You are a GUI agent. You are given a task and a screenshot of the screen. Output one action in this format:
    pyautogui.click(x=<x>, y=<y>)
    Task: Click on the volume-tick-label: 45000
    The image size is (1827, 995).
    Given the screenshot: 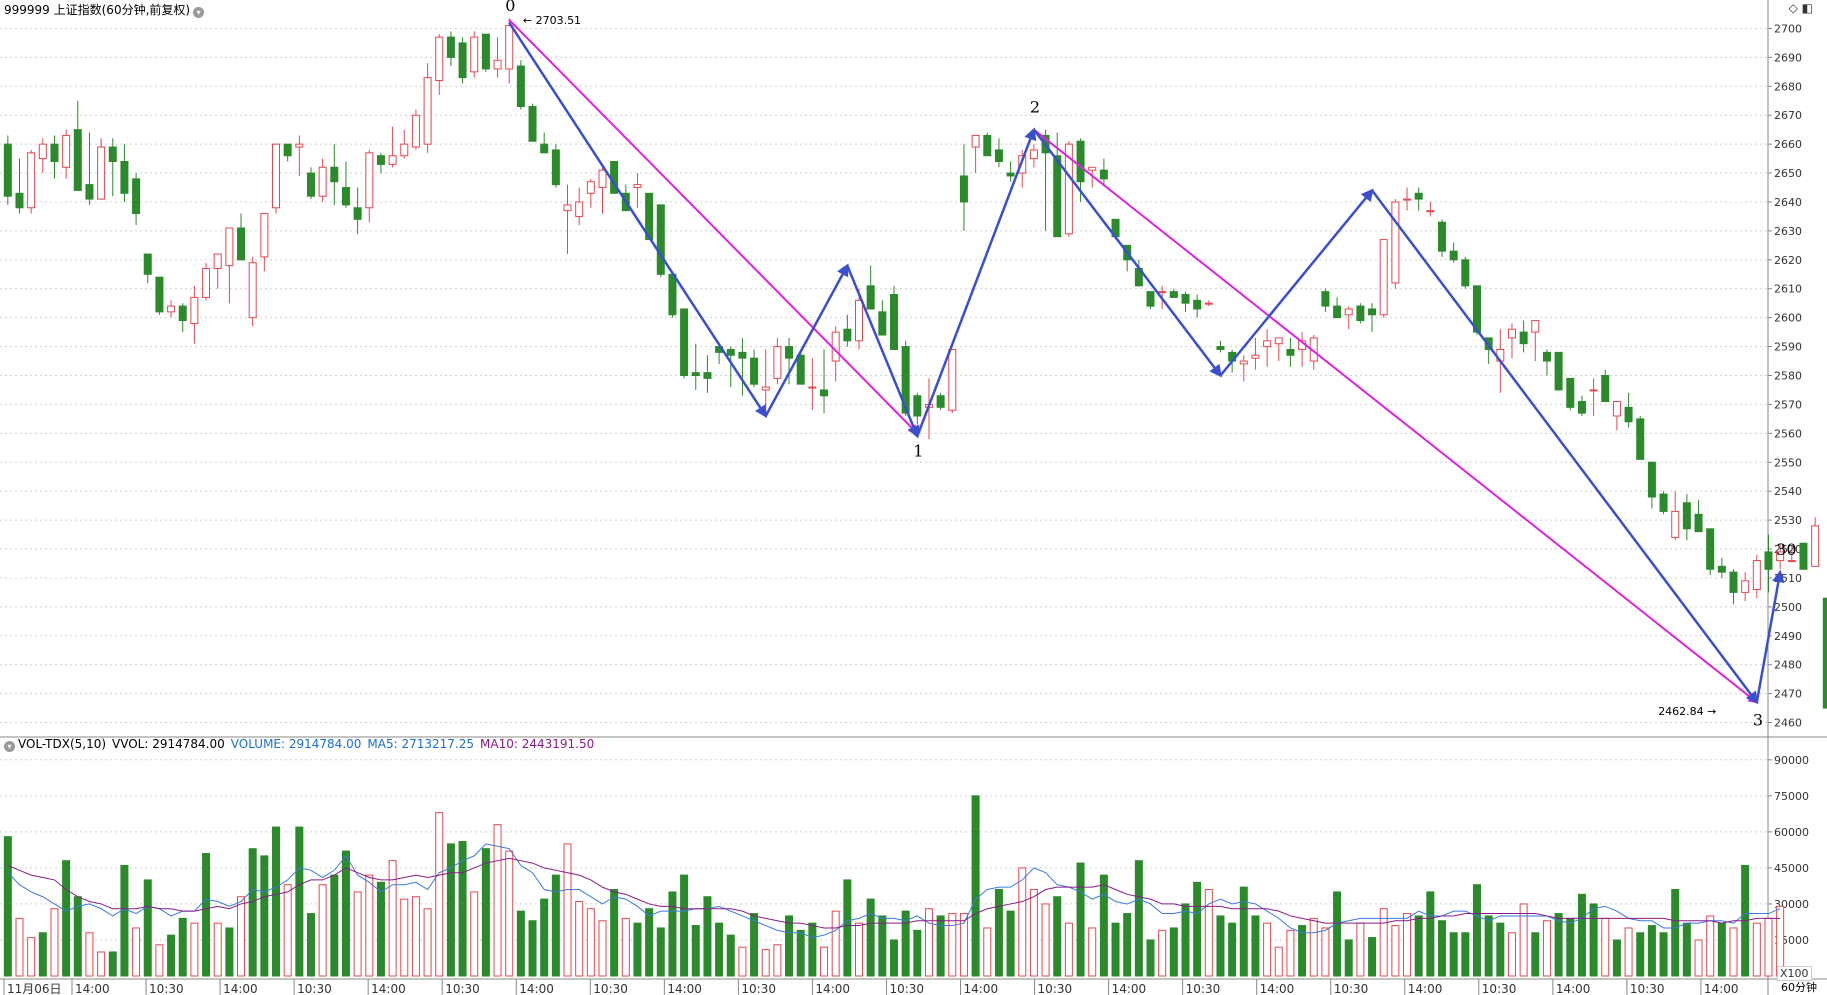 What is the action you would take?
    pyautogui.click(x=1791, y=868)
    